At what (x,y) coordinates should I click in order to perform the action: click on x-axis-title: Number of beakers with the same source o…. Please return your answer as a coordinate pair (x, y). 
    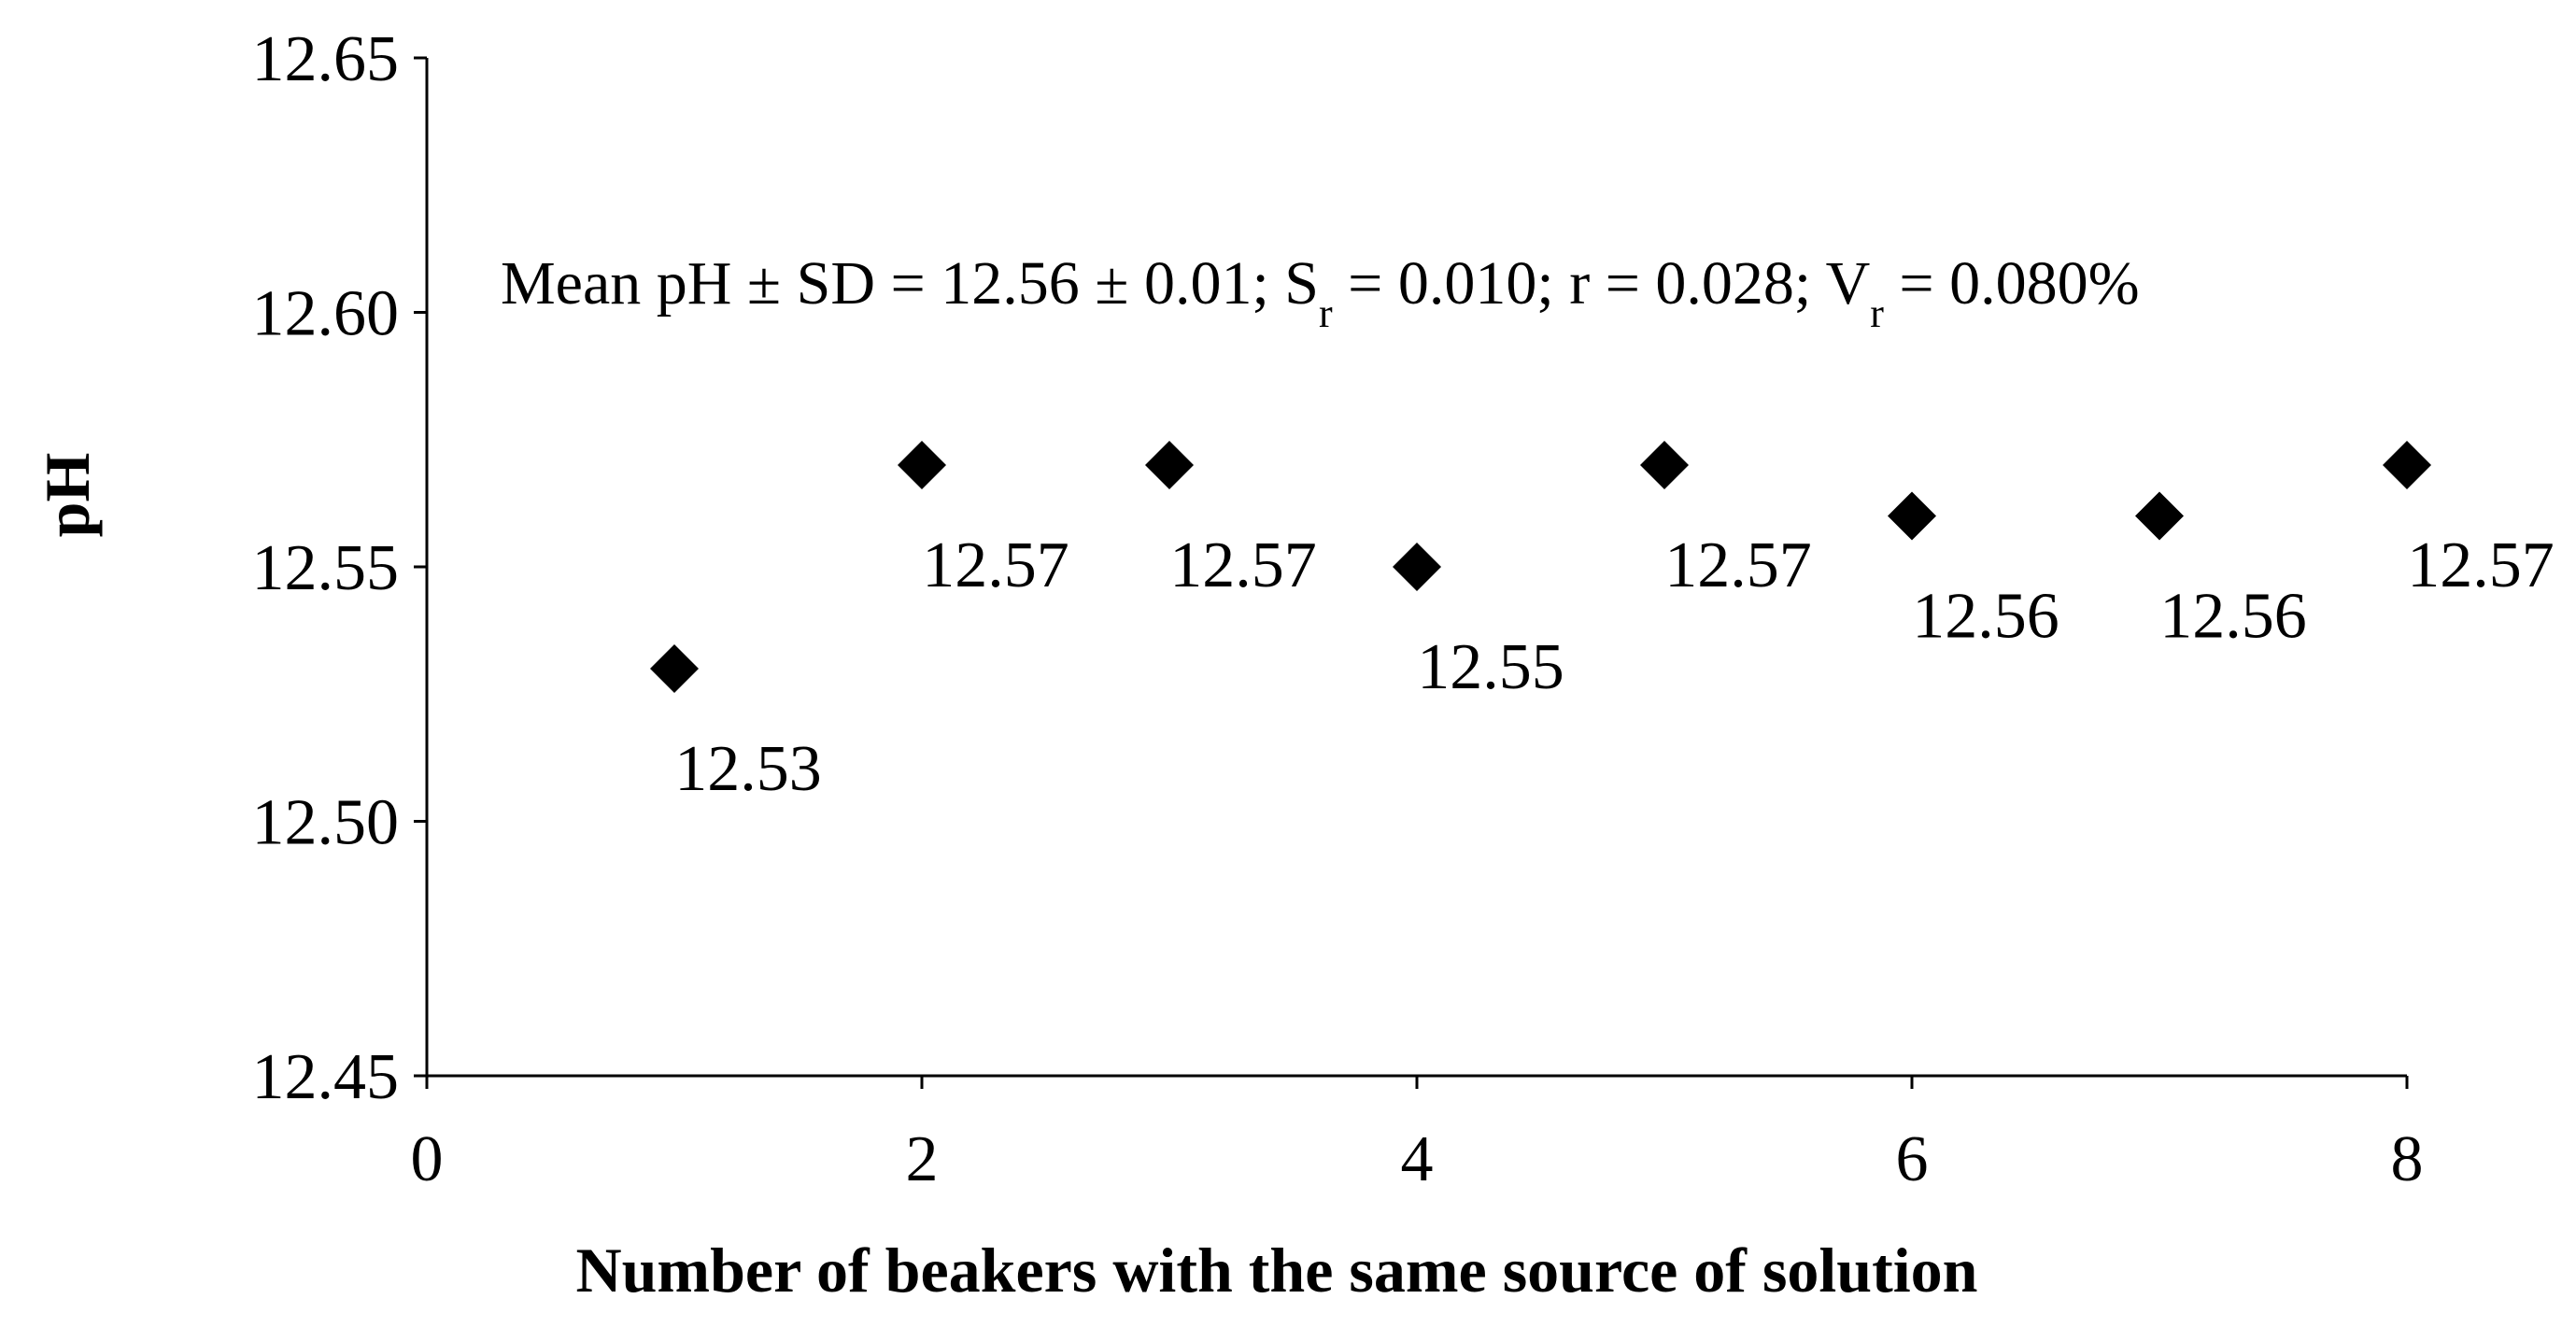
    Looking at the image, I should click on (1277, 1271).